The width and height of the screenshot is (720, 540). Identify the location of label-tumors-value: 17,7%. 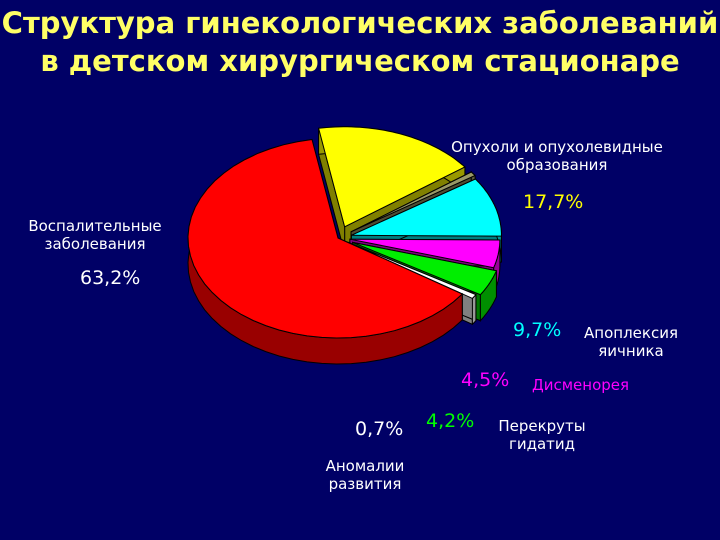
(553, 202).